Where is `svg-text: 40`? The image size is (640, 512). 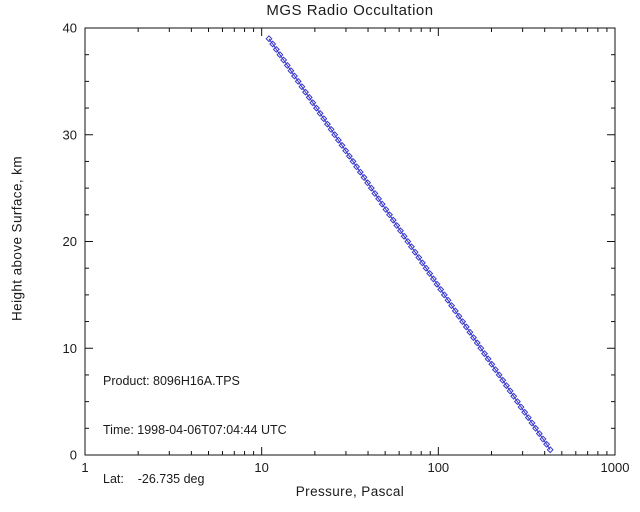 svg-text: 40 is located at coordinates (70, 28).